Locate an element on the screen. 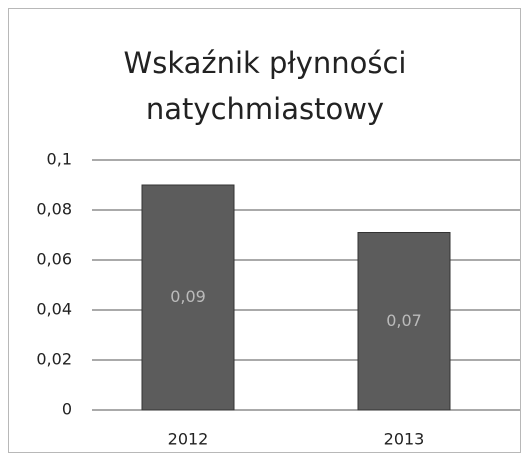 The width and height of the screenshot is (531, 465). y-tick-label: 0,02 is located at coordinates (54, 359).